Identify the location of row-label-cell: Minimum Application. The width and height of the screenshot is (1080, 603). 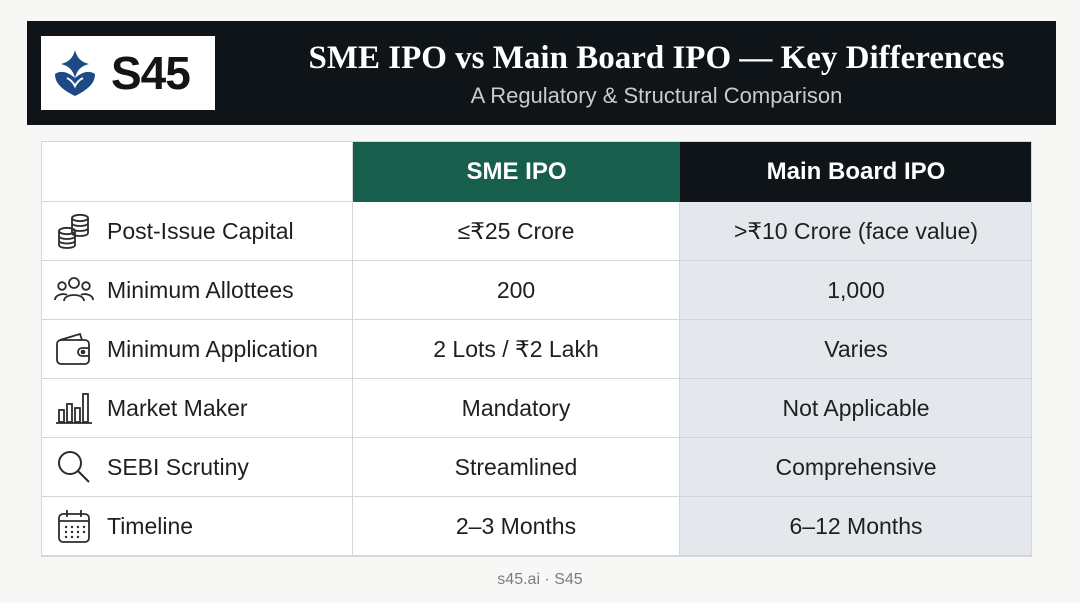
(197, 349).